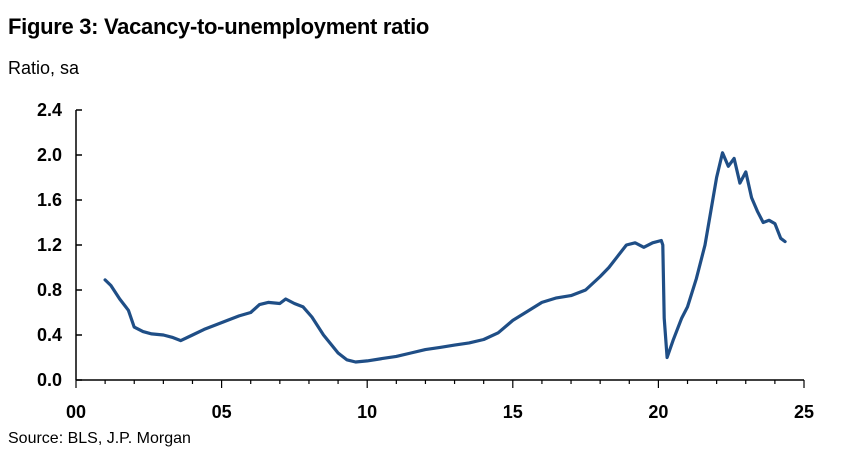 The image size is (852, 460). Describe the element at coordinates (219, 26) in the screenshot. I see `chart-title: Figure 3: Vacancy-to-unemployment ratio` at that location.